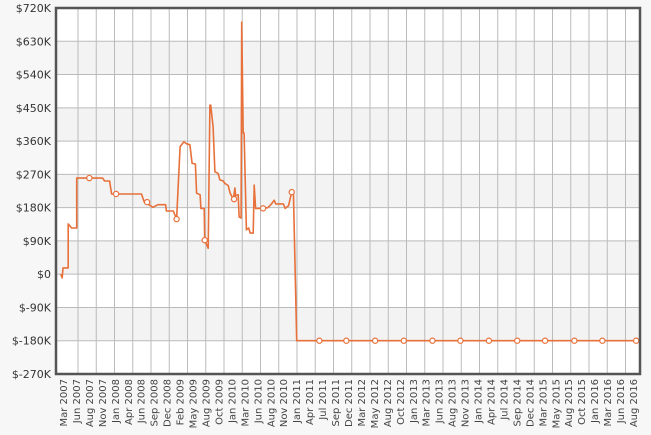 The width and height of the screenshot is (651, 435). I want to click on x-tick-label: Aug 2015, so click(569, 403).